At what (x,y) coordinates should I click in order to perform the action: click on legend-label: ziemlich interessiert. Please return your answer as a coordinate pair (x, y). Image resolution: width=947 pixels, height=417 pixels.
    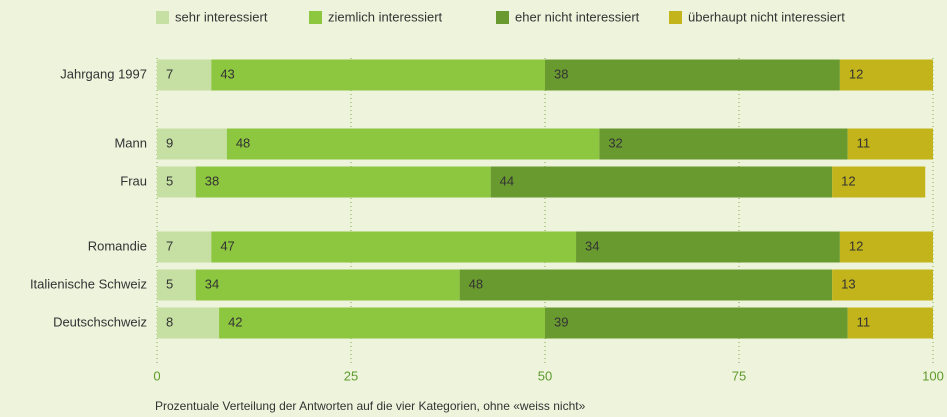
    Looking at the image, I should click on (385, 16).